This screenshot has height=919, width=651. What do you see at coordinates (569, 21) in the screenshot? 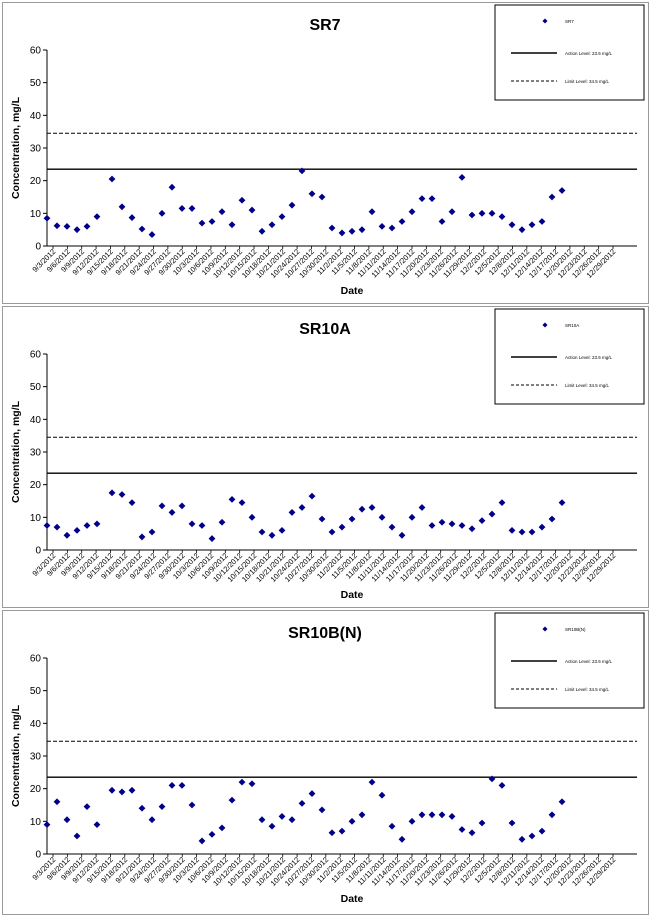
I see `legend-label: SR7` at bounding box center [569, 21].